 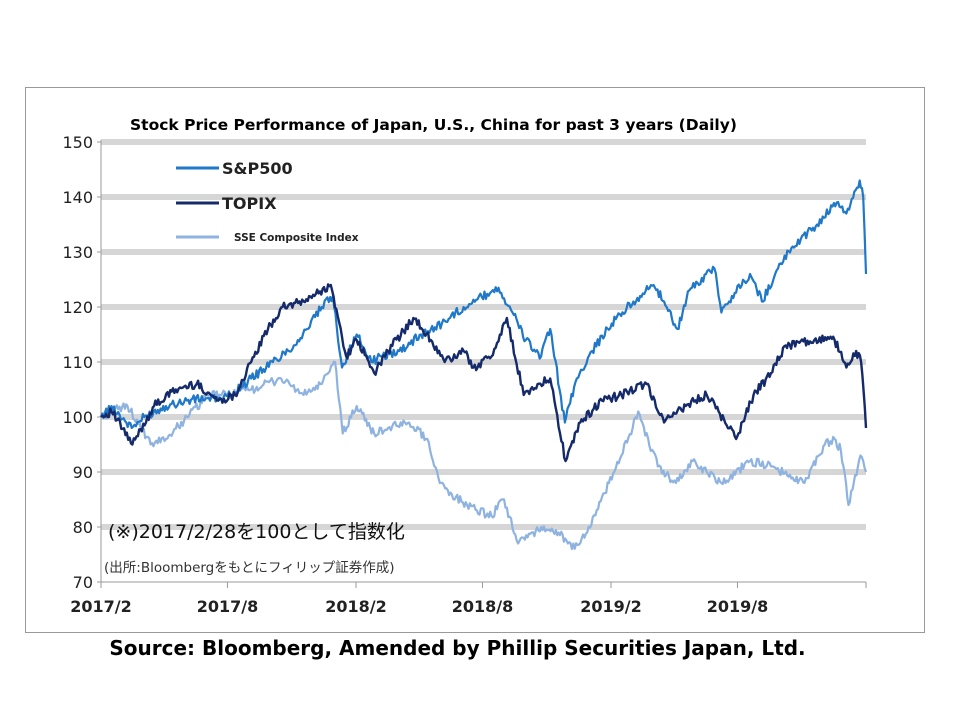 I want to click on y-tick-label: 150, so click(x=77, y=142).